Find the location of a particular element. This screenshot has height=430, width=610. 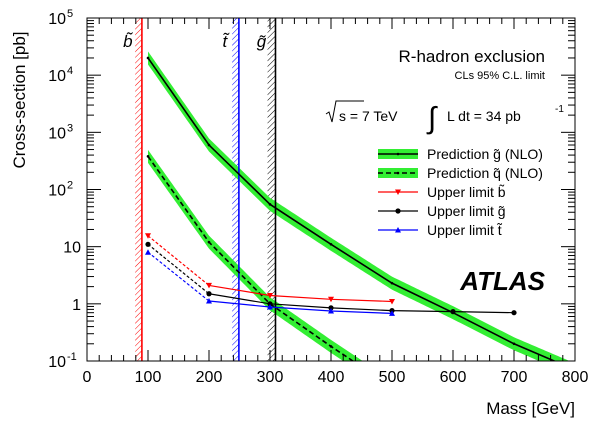

x-tick-label: 0 is located at coordinates (87, 377).